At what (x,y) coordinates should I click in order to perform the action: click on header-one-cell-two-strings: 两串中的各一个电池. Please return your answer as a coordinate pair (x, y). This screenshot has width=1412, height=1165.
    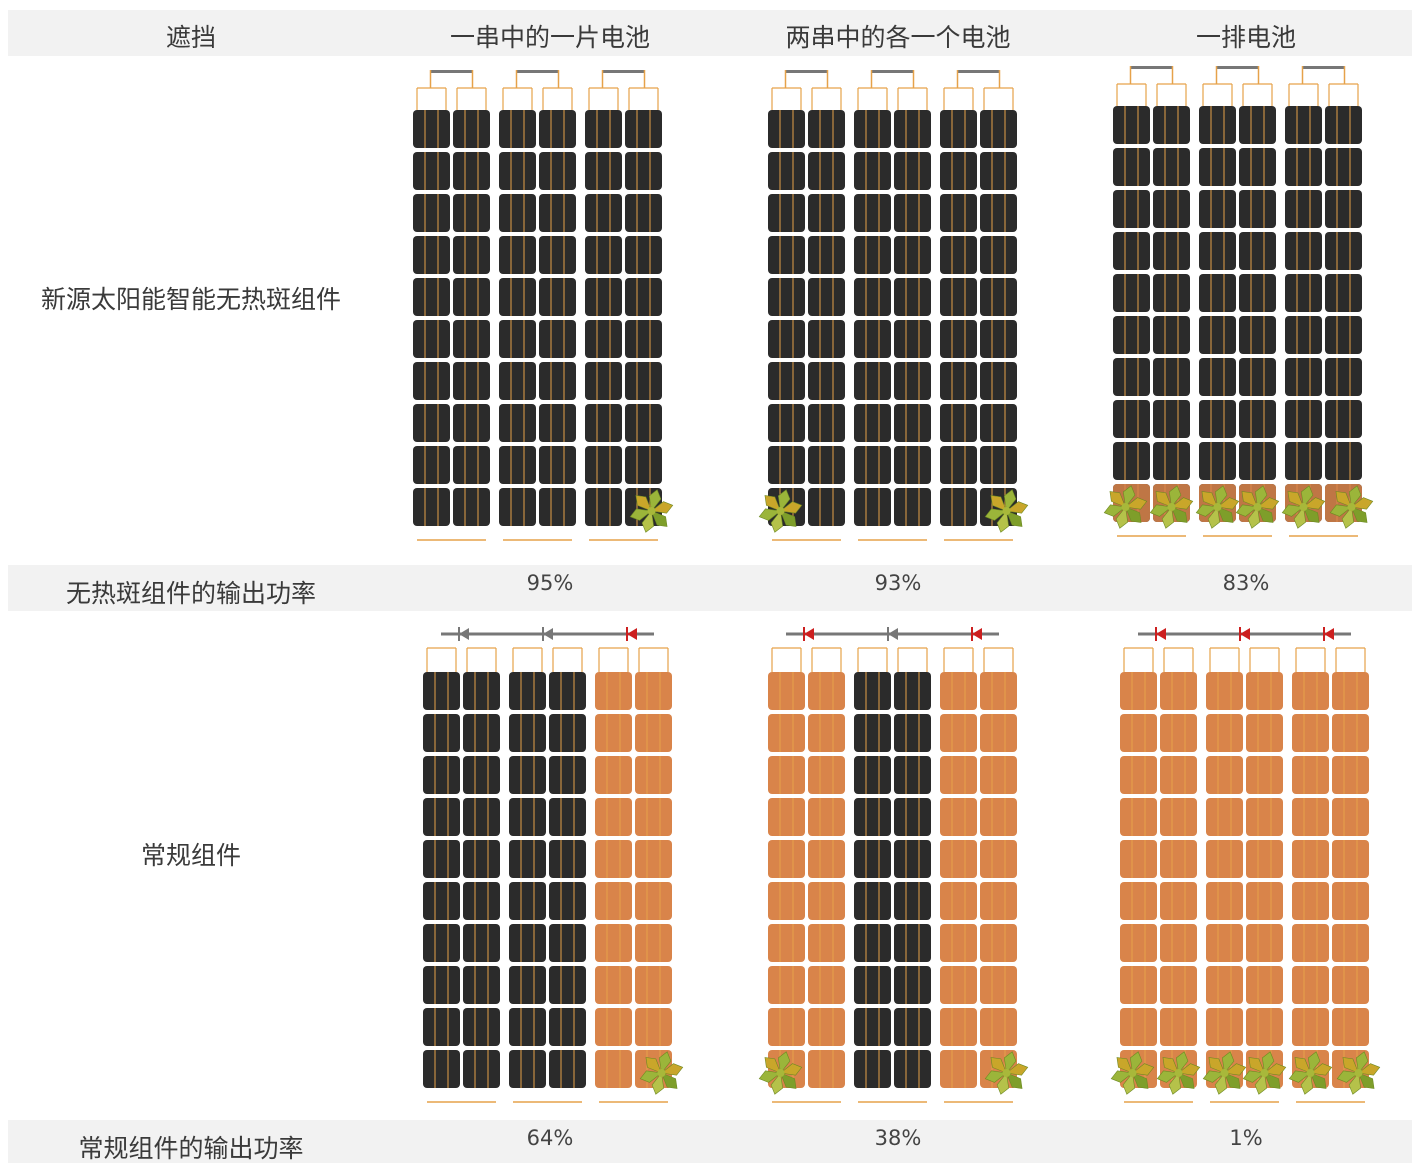
    Looking at the image, I should click on (898, 37).